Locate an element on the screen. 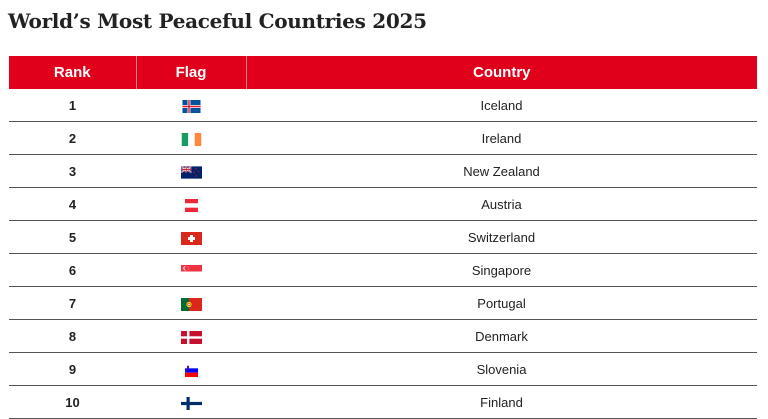 This screenshot has height=419, width=768. rank-cell: 10 is located at coordinates (72, 402).